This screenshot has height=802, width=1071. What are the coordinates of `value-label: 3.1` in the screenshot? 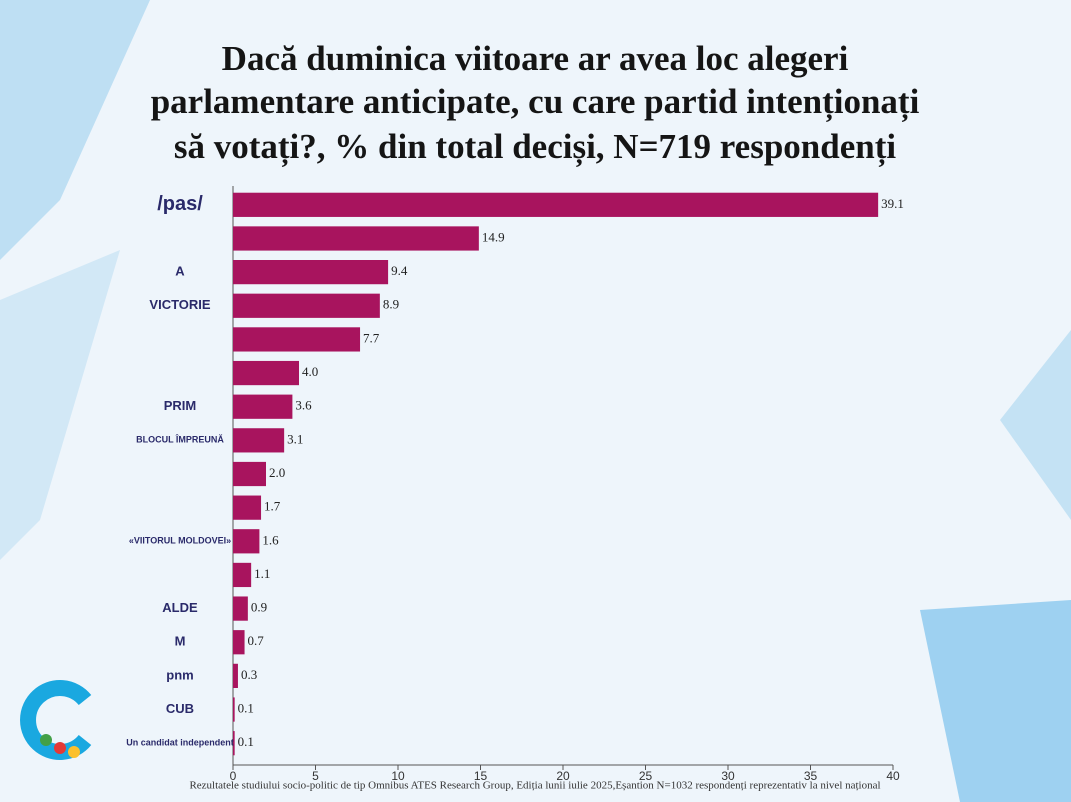 It's located at (295, 438).